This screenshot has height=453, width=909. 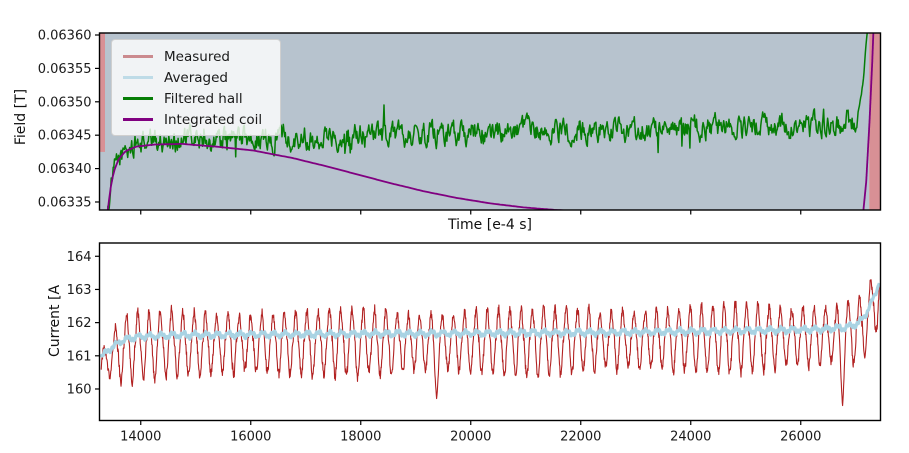 I want to click on field-y-tick-label: 0.06340, so click(x=65, y=169).